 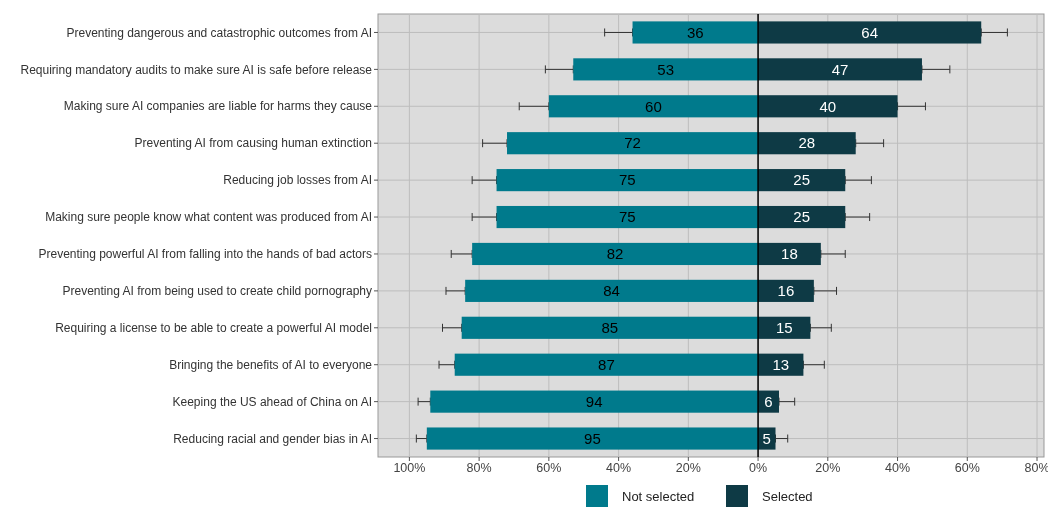 What do you see at coordinates (611, 291) in the screenshot?
I see `data-label: 84` at bounding box center [611, 291].